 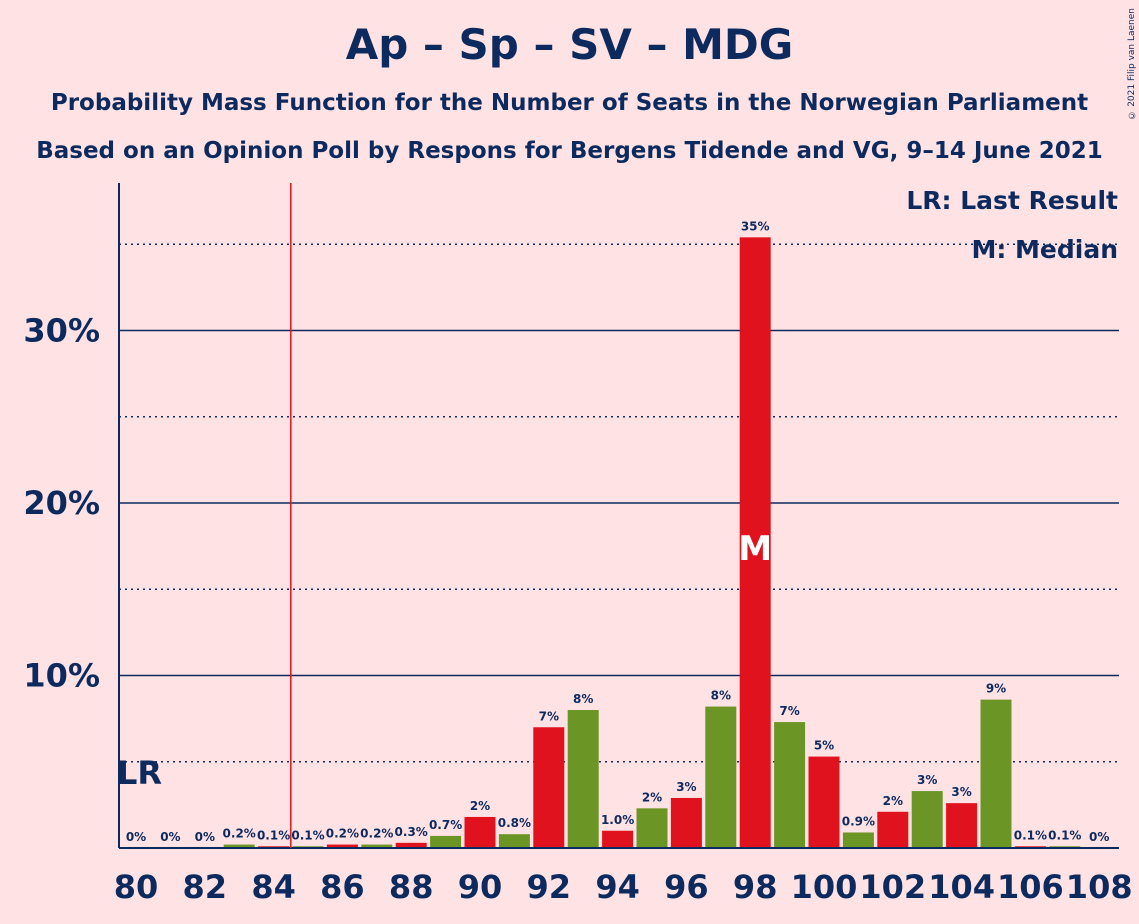 What do you see at coordinates (569, 44) in the screenshot?
I see `chart-title: Ap – Sp – SV – MDG` at bounding box center [569, 44].